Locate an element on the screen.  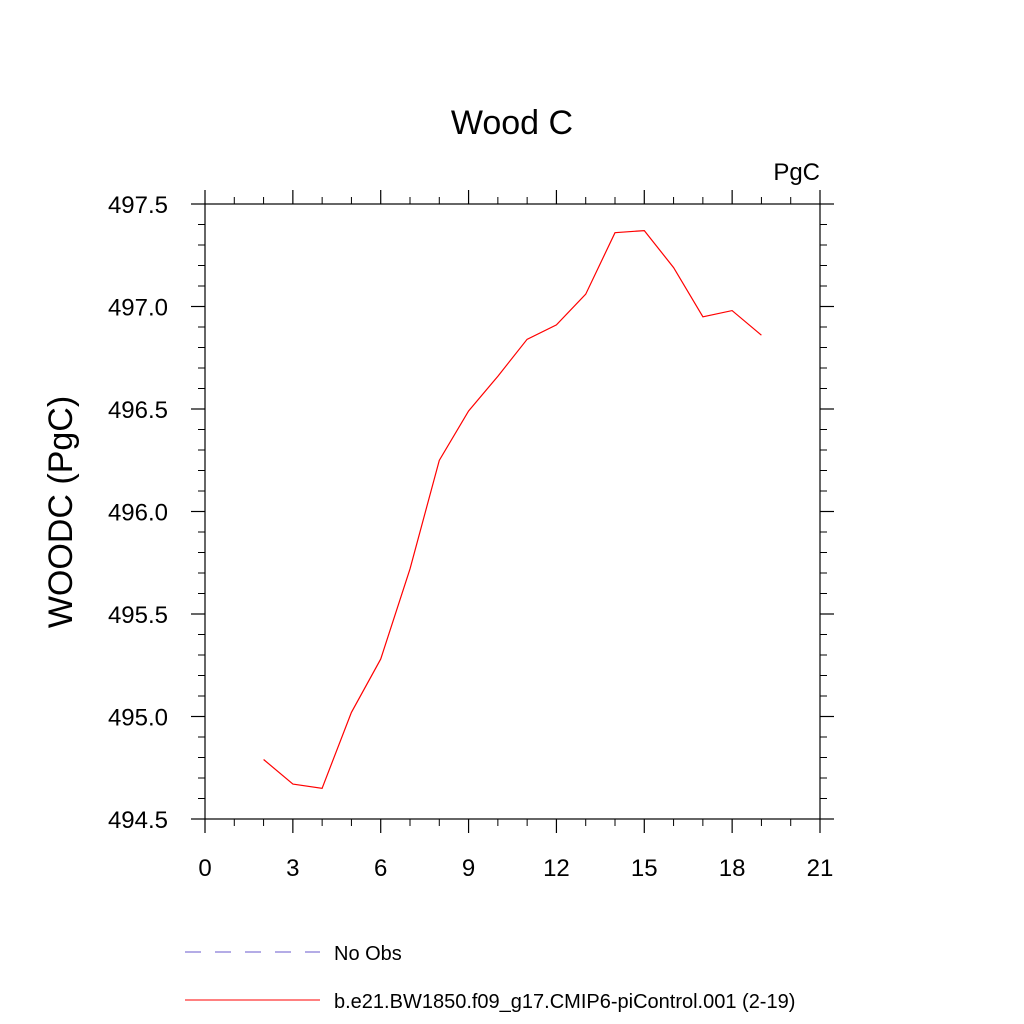
legend-label-0: No Obs is located at coordinates (368, 954).